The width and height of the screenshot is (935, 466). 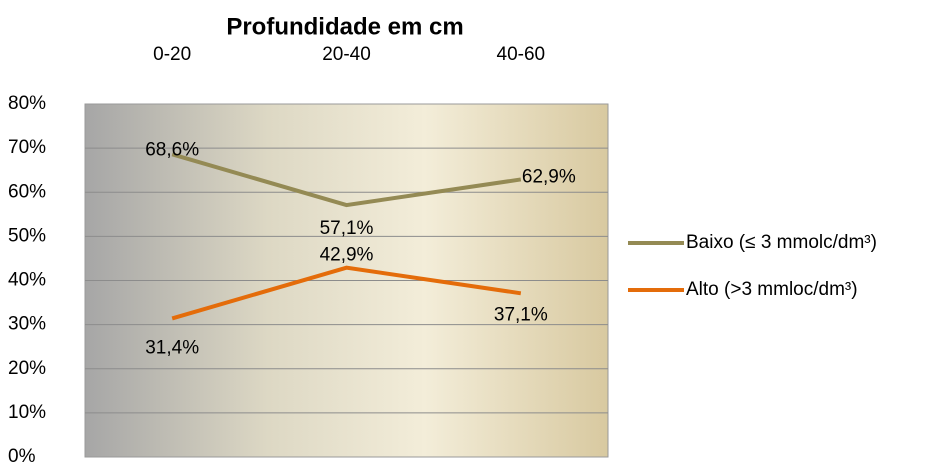 I want to click on data-label: 31,4%, so click(x=172, y=347).